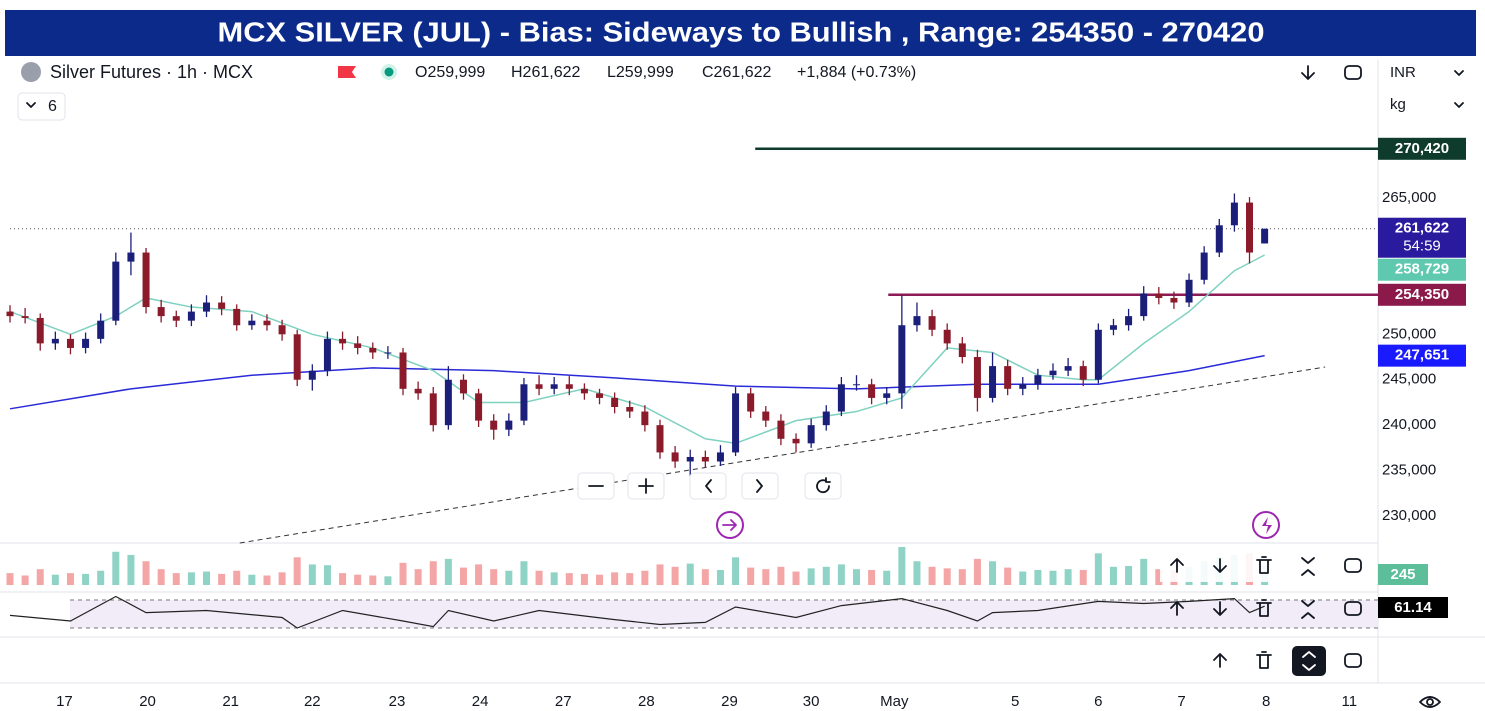 This screenshot has height=711, width=1485. Describe the element at coordinates (1409, 470) in the screenshot. I see `y-tick-label: 235,000` at that location.